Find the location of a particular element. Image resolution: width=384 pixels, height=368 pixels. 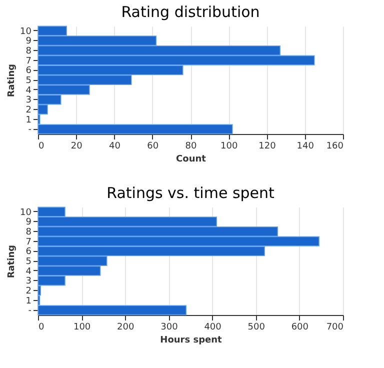

chart-title: Ratings vs. time spent is located at coordinates (190, 193).